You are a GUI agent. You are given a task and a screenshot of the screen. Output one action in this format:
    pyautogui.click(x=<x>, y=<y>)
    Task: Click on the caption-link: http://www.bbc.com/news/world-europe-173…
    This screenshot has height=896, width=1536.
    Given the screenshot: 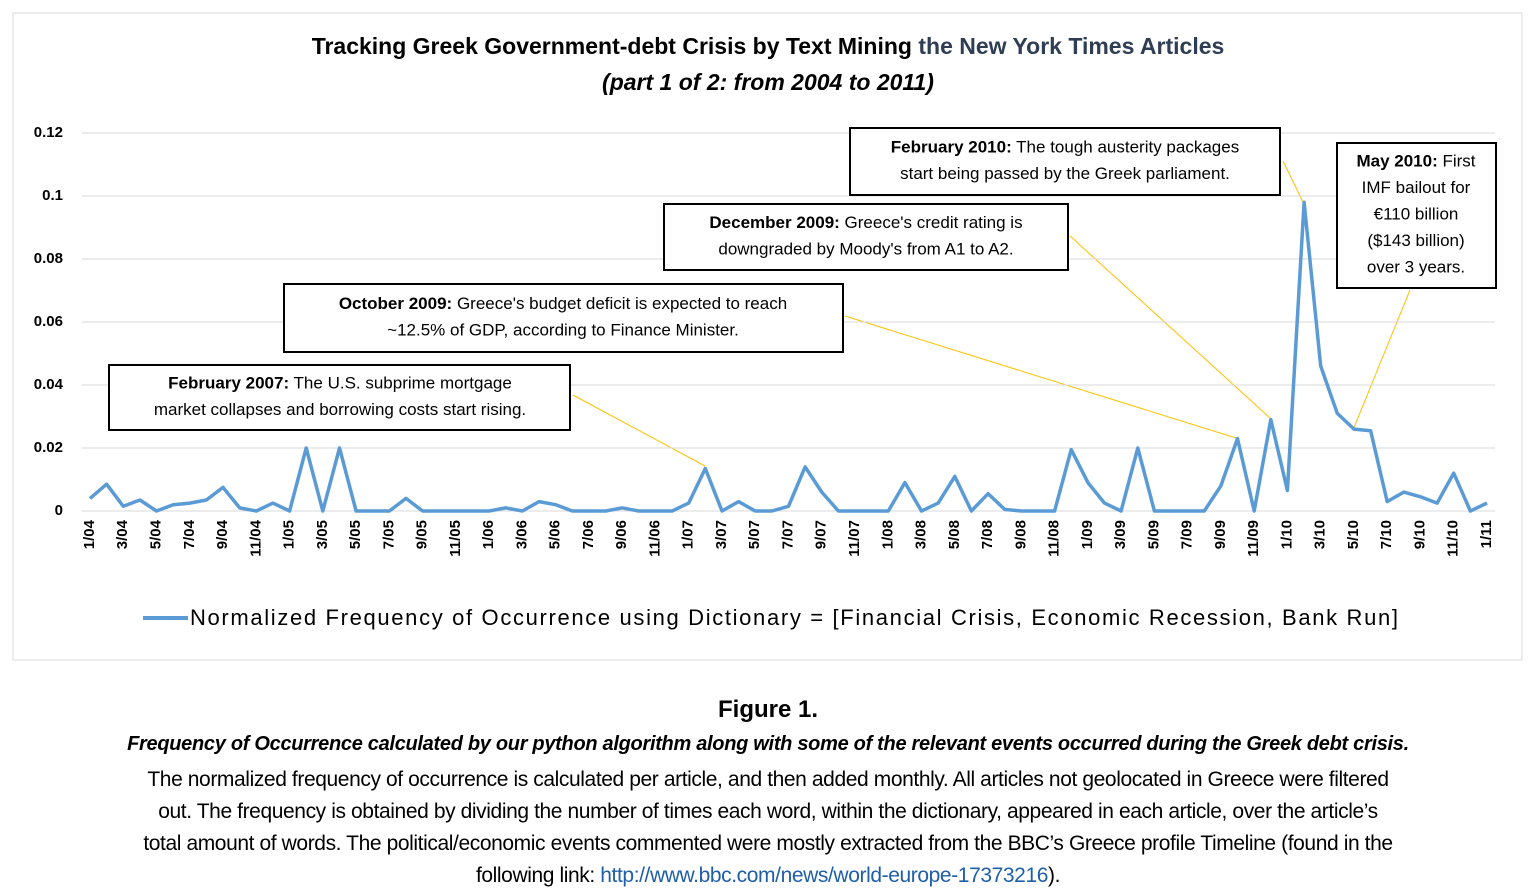 What is the action you would take?
    pyautogui.click(x=824, y=875)
    